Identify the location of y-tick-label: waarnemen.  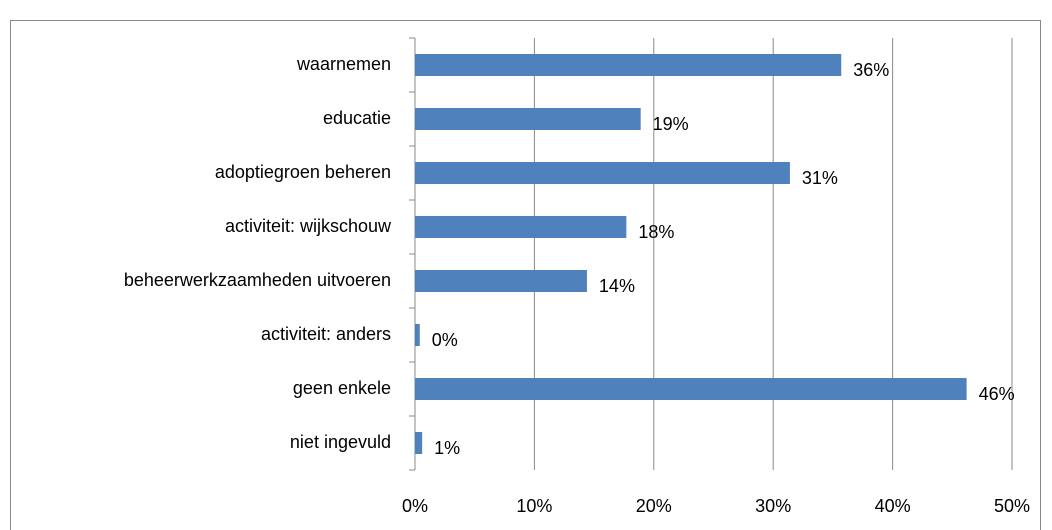
(343, 64).